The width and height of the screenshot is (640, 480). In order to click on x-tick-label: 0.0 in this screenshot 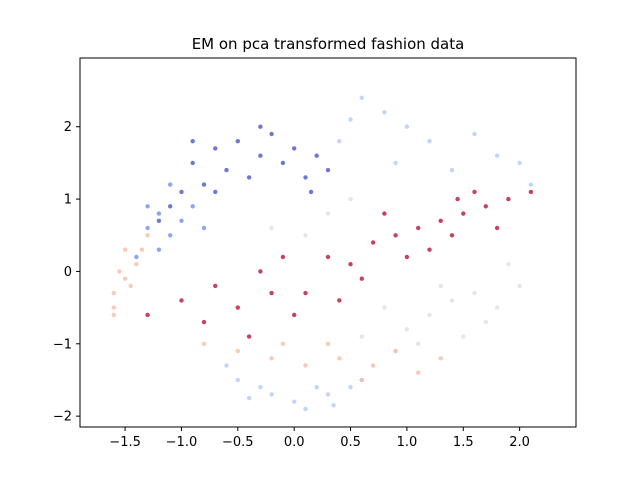, I will do `click(294, 442)`.